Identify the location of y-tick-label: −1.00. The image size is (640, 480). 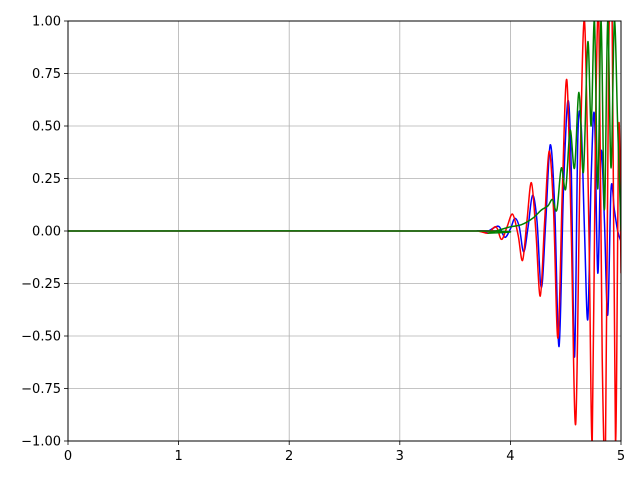
(41, 442).